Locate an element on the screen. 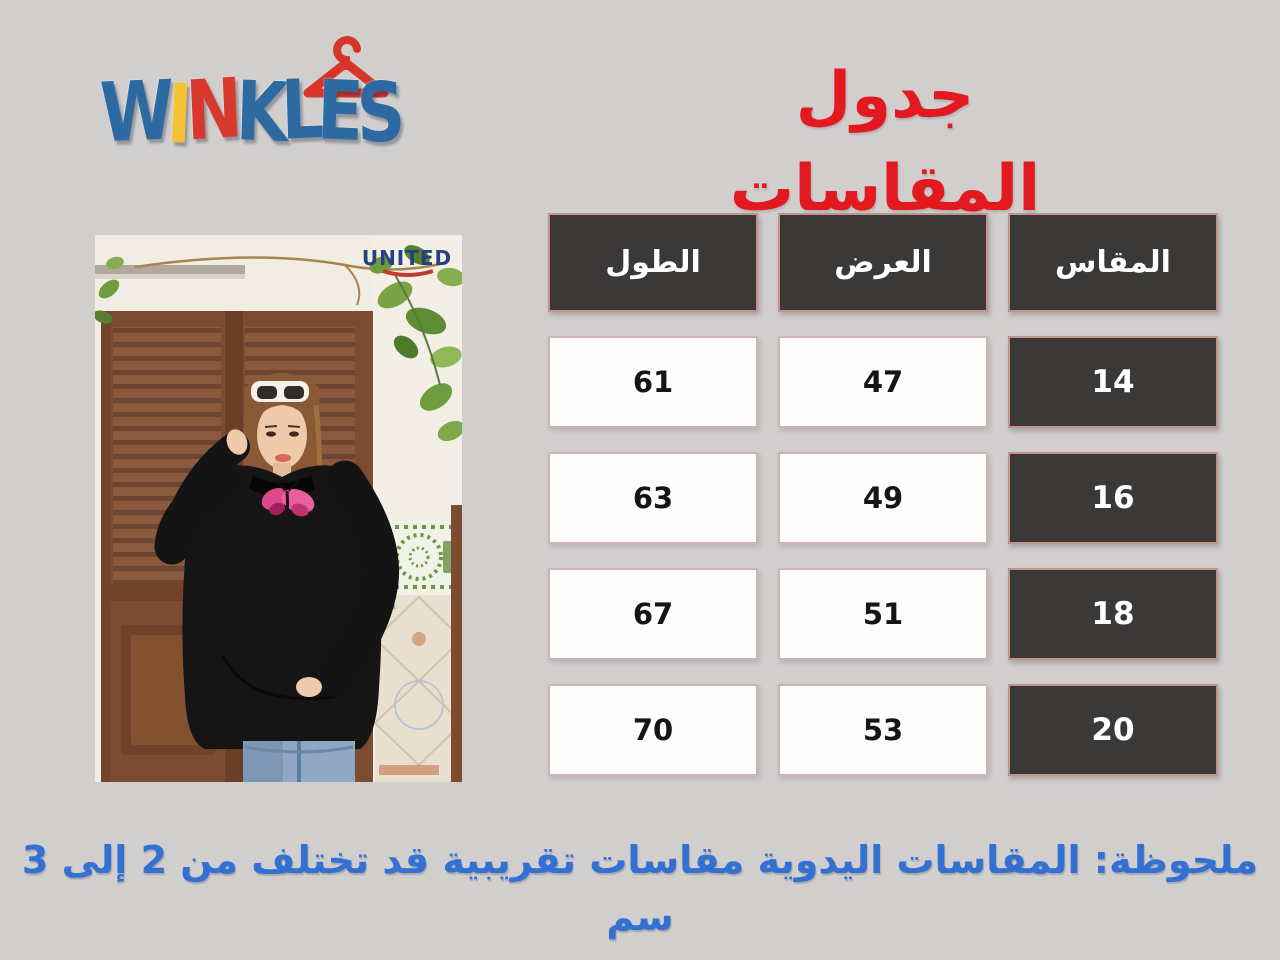  length-cell: 61 is located at coordinates (653, 382).